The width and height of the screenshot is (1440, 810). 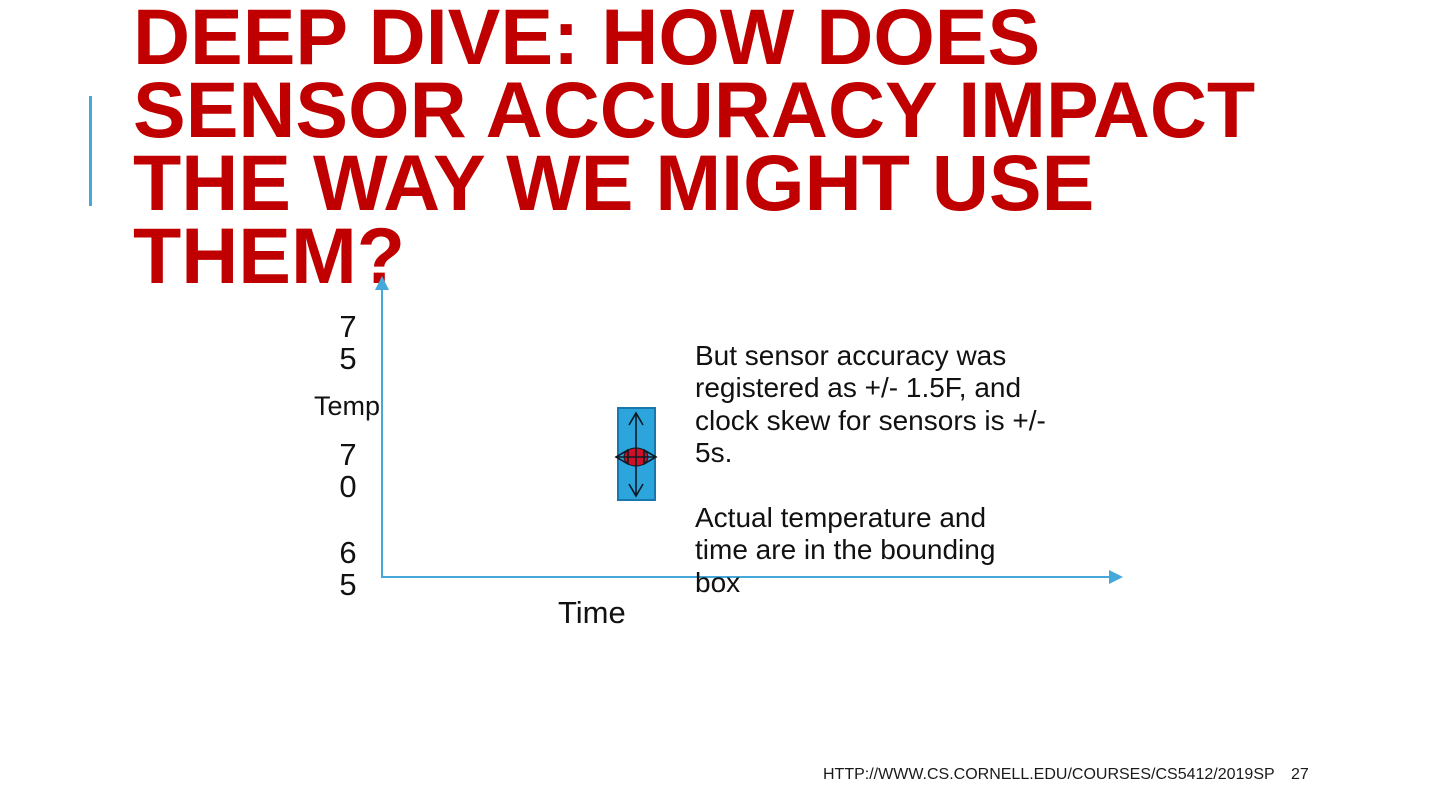 I want to click on x-axis-arrowhead, so click(x=1116, y=577).